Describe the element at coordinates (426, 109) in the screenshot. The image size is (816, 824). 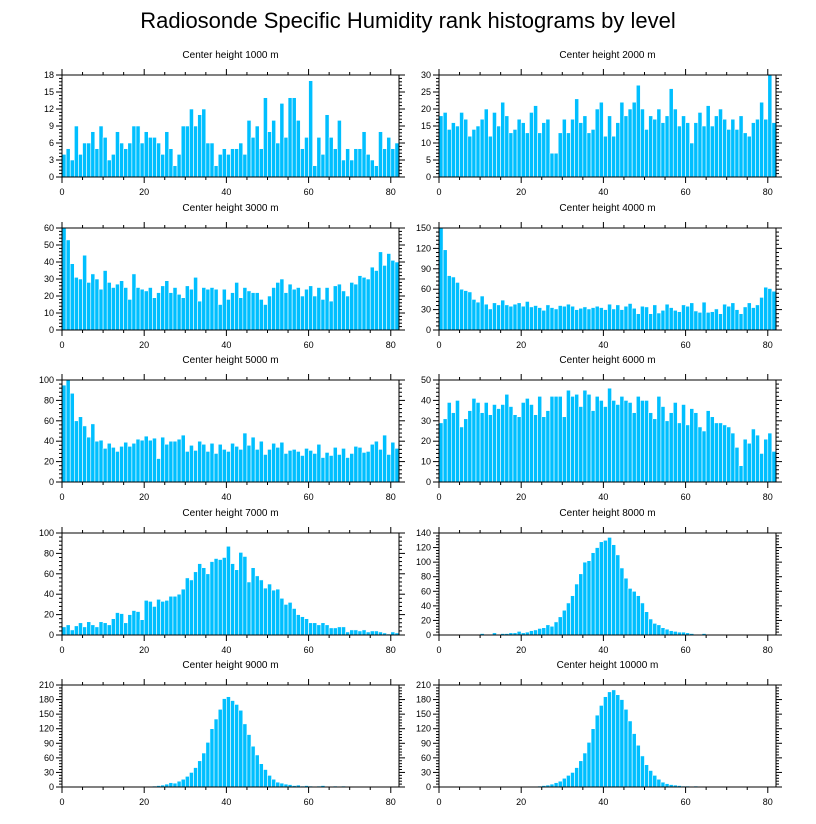
I see `y-tick-label: 20` at that location.